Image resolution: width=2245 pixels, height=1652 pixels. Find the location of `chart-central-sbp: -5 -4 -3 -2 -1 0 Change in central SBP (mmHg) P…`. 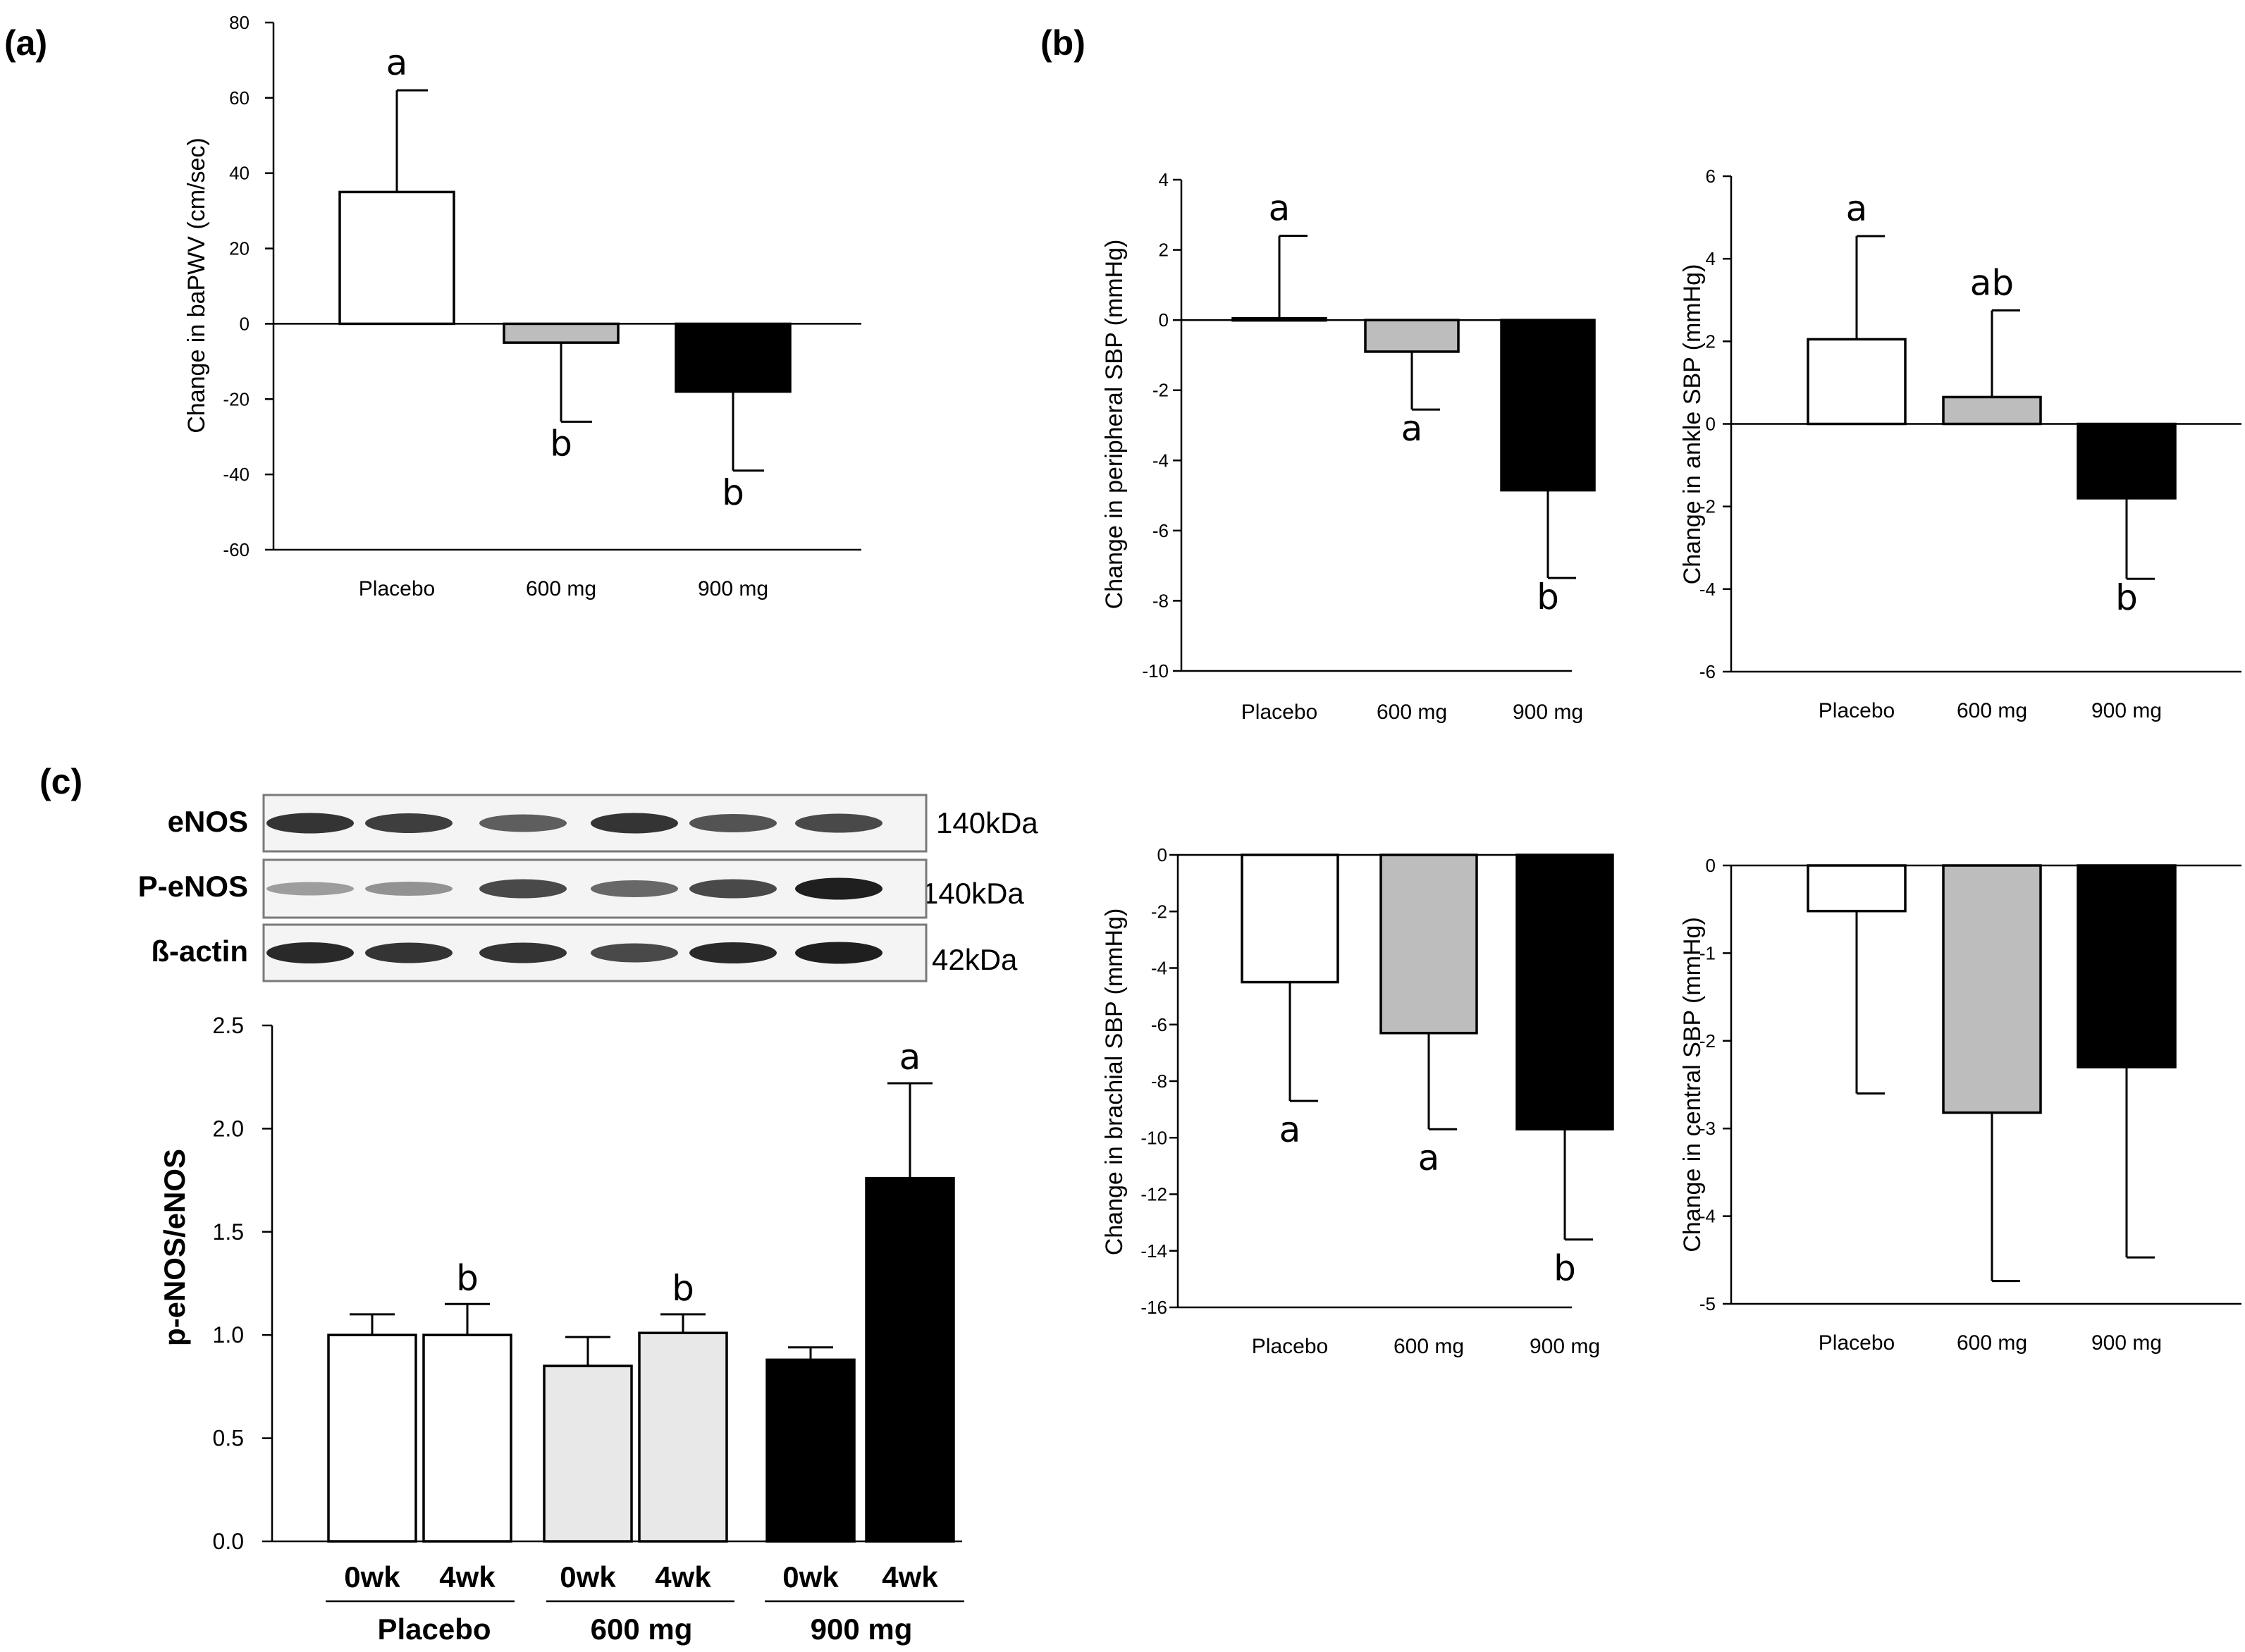

chart-central-sbp: -5 -4 -3 -2 -1 0 Change in central SBP (mmHg) P… is located at coordinates (1960, 1105).